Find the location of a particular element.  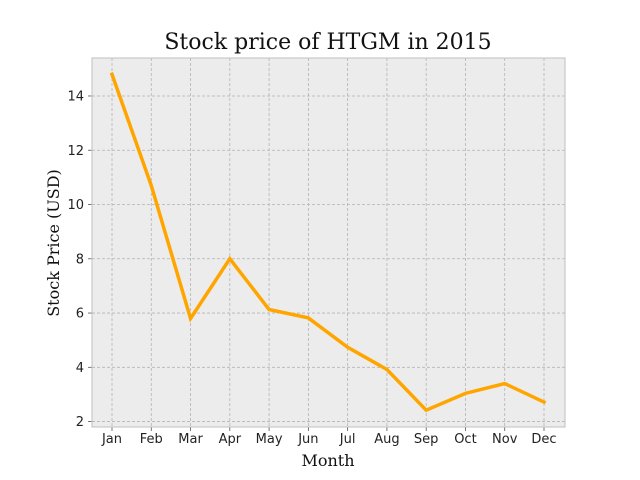

x-tick-label: Feb is located at coordinates (151, 439).